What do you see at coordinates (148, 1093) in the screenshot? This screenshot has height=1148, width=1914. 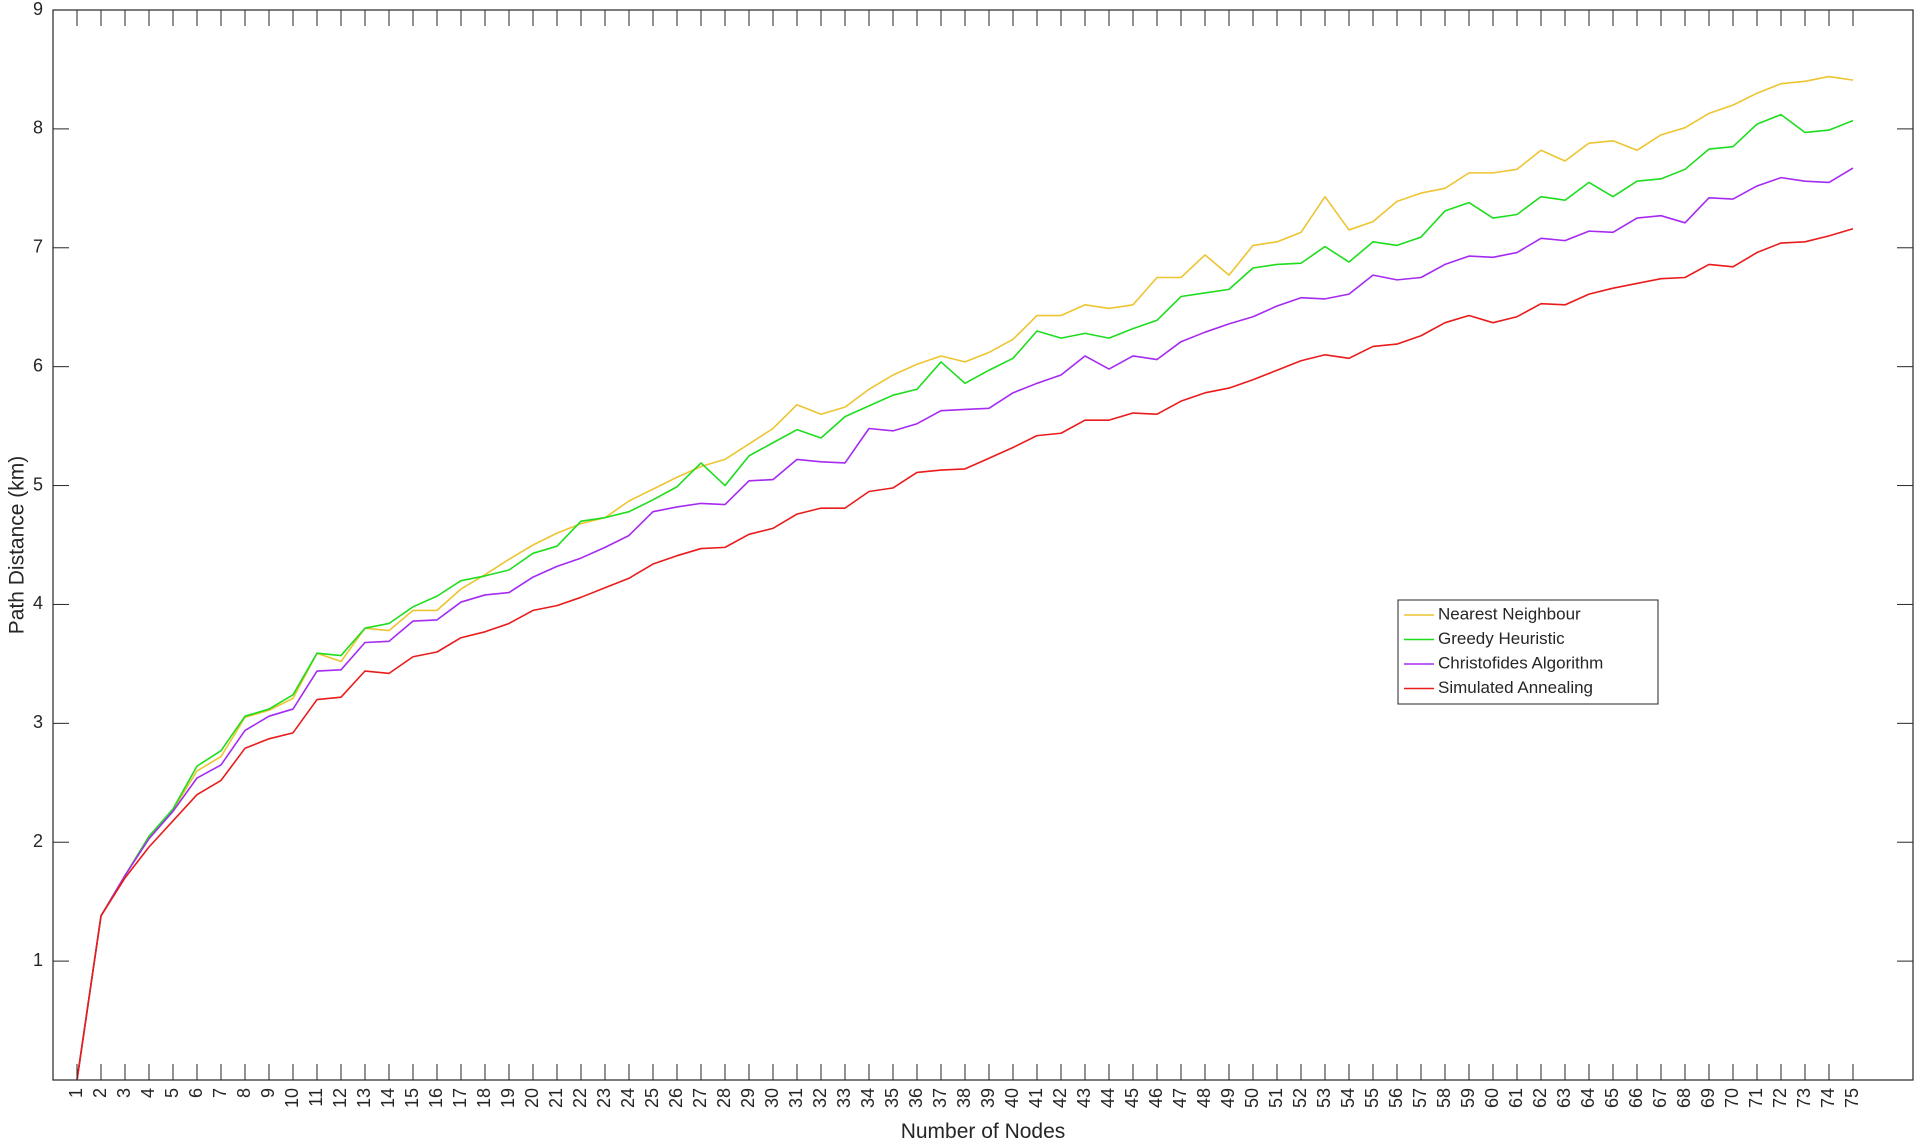 I see `x-tick-label: 4` at bounding box center [148, 1093].